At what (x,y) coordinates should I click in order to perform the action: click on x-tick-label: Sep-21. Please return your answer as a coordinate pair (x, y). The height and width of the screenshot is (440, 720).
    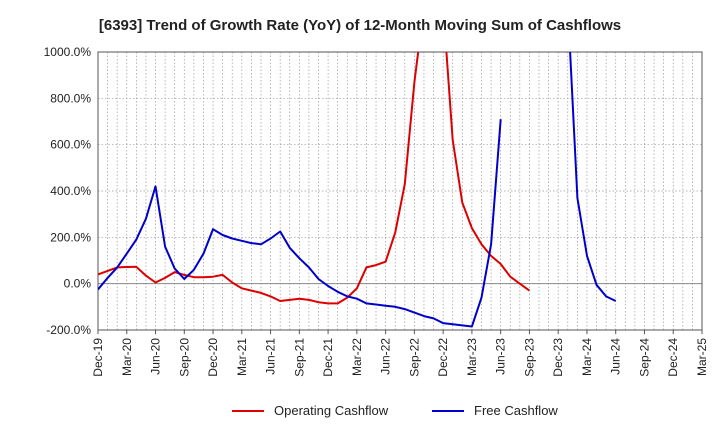
    Looking at the image, I should click on (299, 357).